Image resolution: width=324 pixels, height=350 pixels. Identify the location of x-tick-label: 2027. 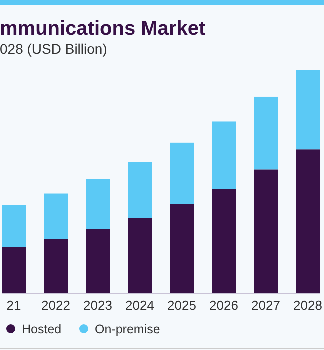
(266, 305).